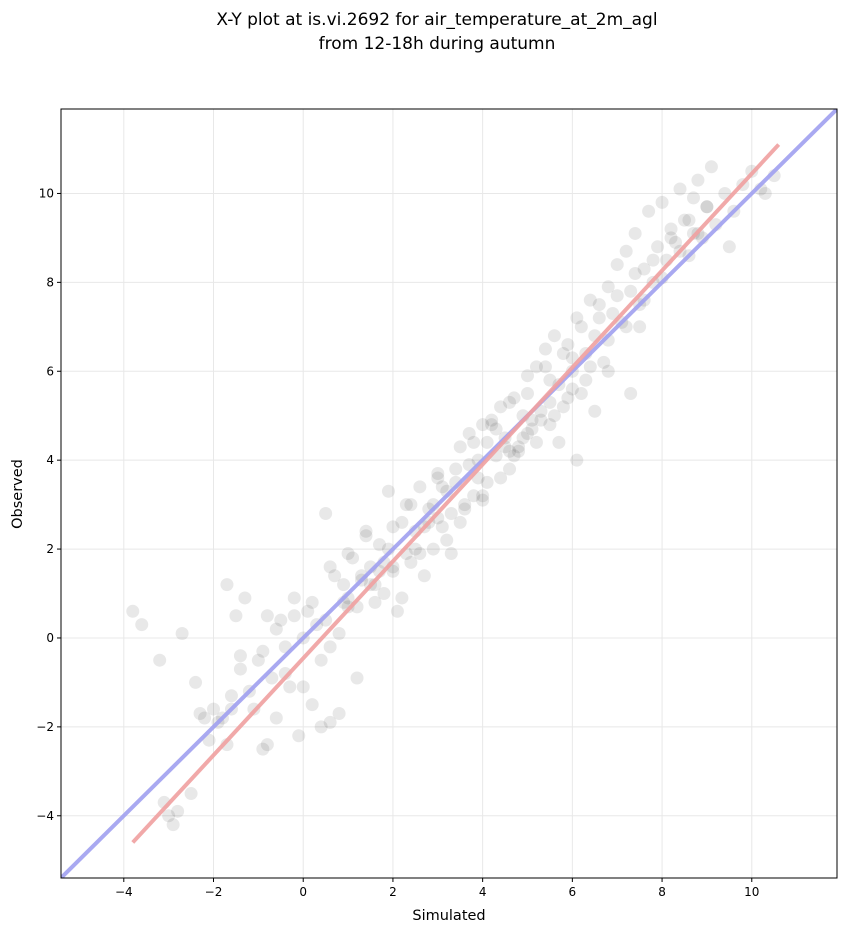 Image resolution: width=845 pixels, height=934 pixels. Describe the element at coordinates (18, 494) in the screenshot. I see `y-axis-label: Observed` at that location.